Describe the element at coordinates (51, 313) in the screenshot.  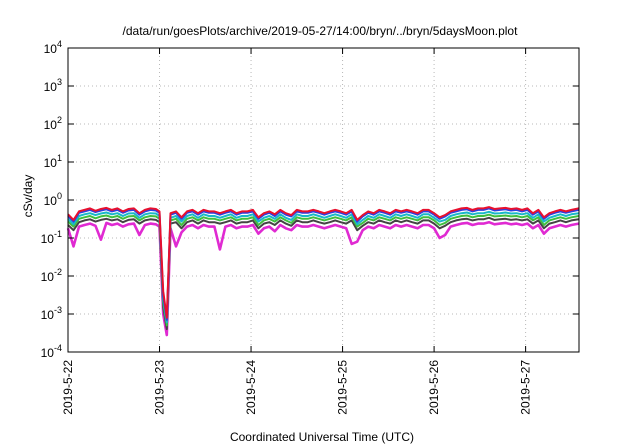
I see `y-tick-label: 10⁻³` at that location.